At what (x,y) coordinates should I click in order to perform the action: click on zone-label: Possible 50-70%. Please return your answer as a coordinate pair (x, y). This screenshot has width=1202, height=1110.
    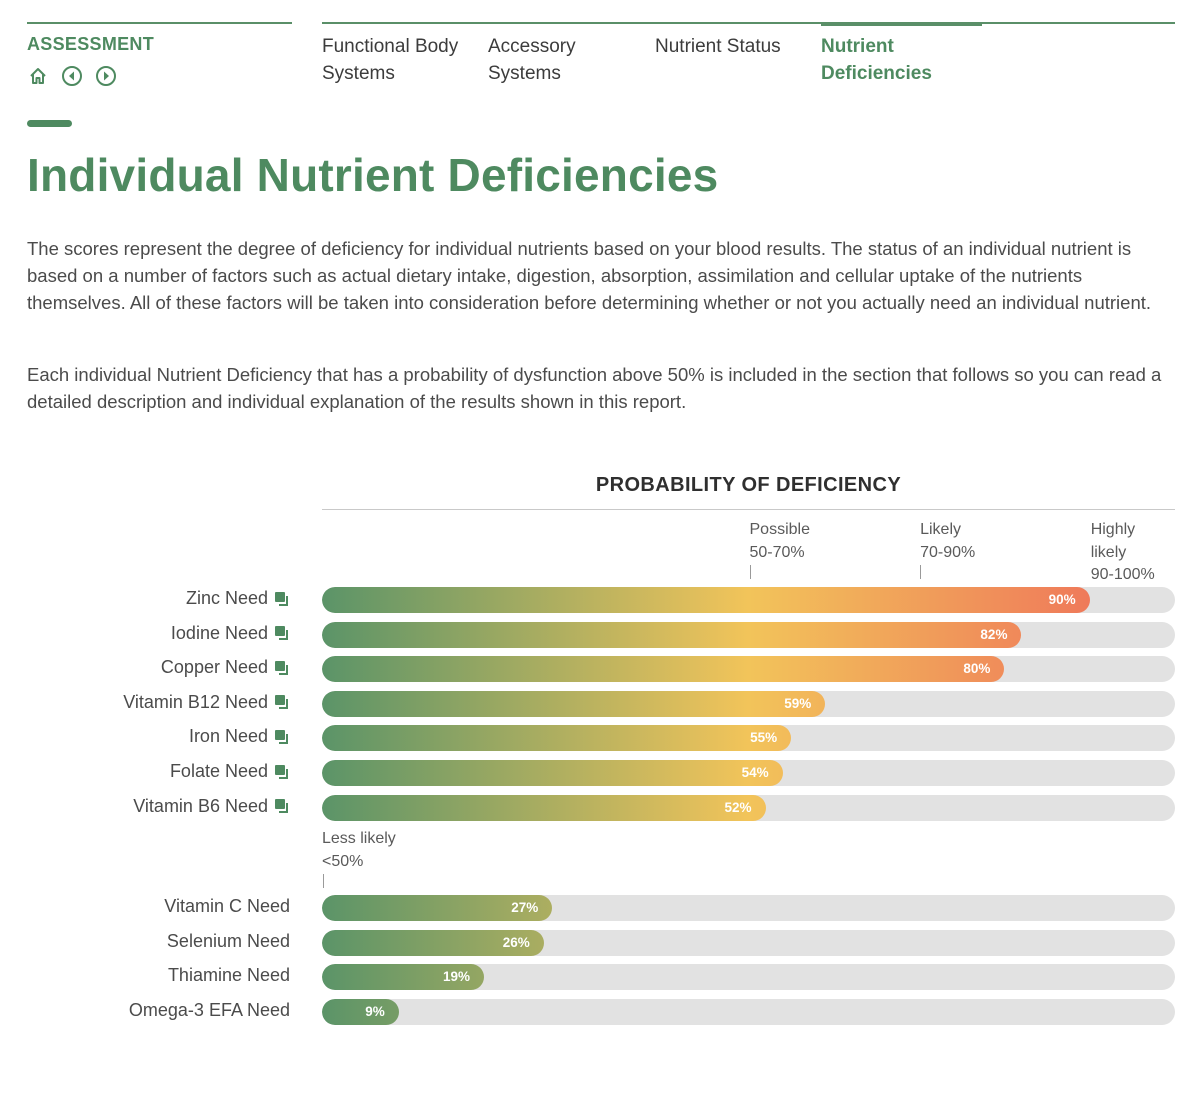
    Looking at the image, I should click on (780, 541).